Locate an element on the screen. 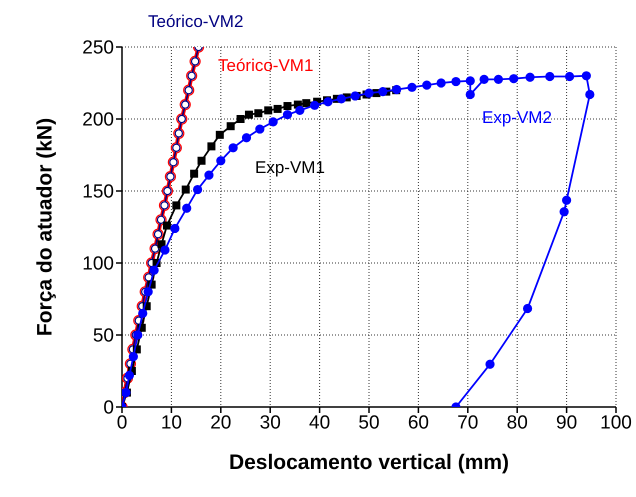  x-tick-label: 40 is located at coordinates (319, 423).